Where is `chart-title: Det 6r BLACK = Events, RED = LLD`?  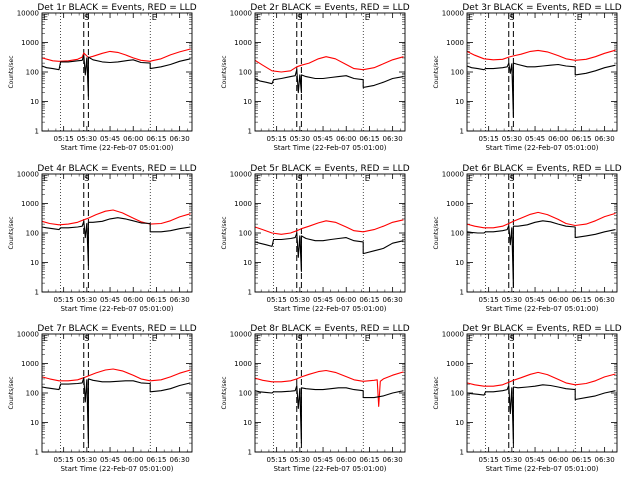
chart-title: Det 6r BLACK = Events, RED = LLD is located at coordinates (541, 169).